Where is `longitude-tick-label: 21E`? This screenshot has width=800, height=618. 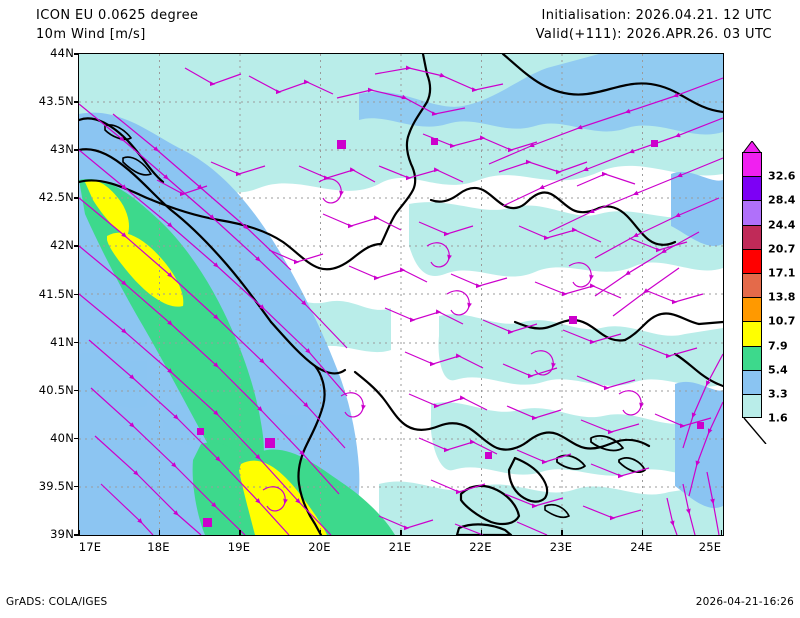
longitude-tick-label: 21E is located at coordinates (400, 547).